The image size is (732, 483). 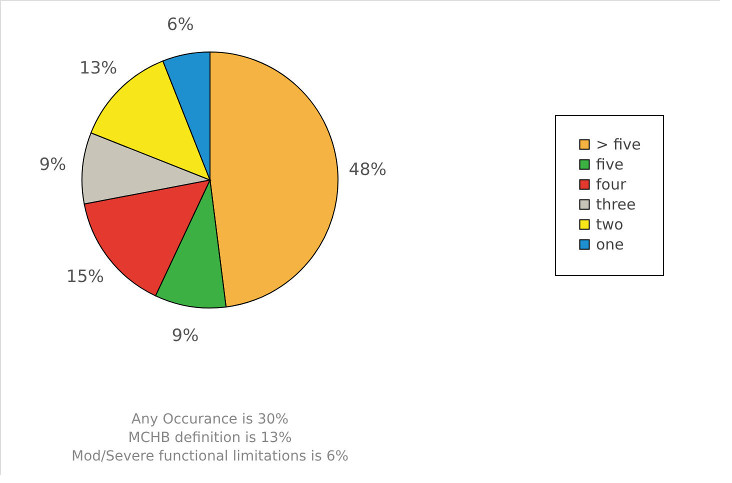 What do you see at coordinates (210, 419) in the screenshot?
I see `text: Any Occurance is 30%` at bounding box center [210, 419].